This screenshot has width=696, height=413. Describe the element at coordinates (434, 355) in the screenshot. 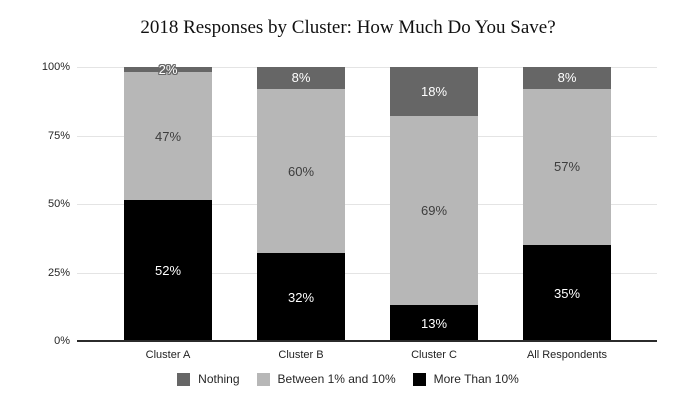

I see `x-axis-category-label: Cluster C` at that location.